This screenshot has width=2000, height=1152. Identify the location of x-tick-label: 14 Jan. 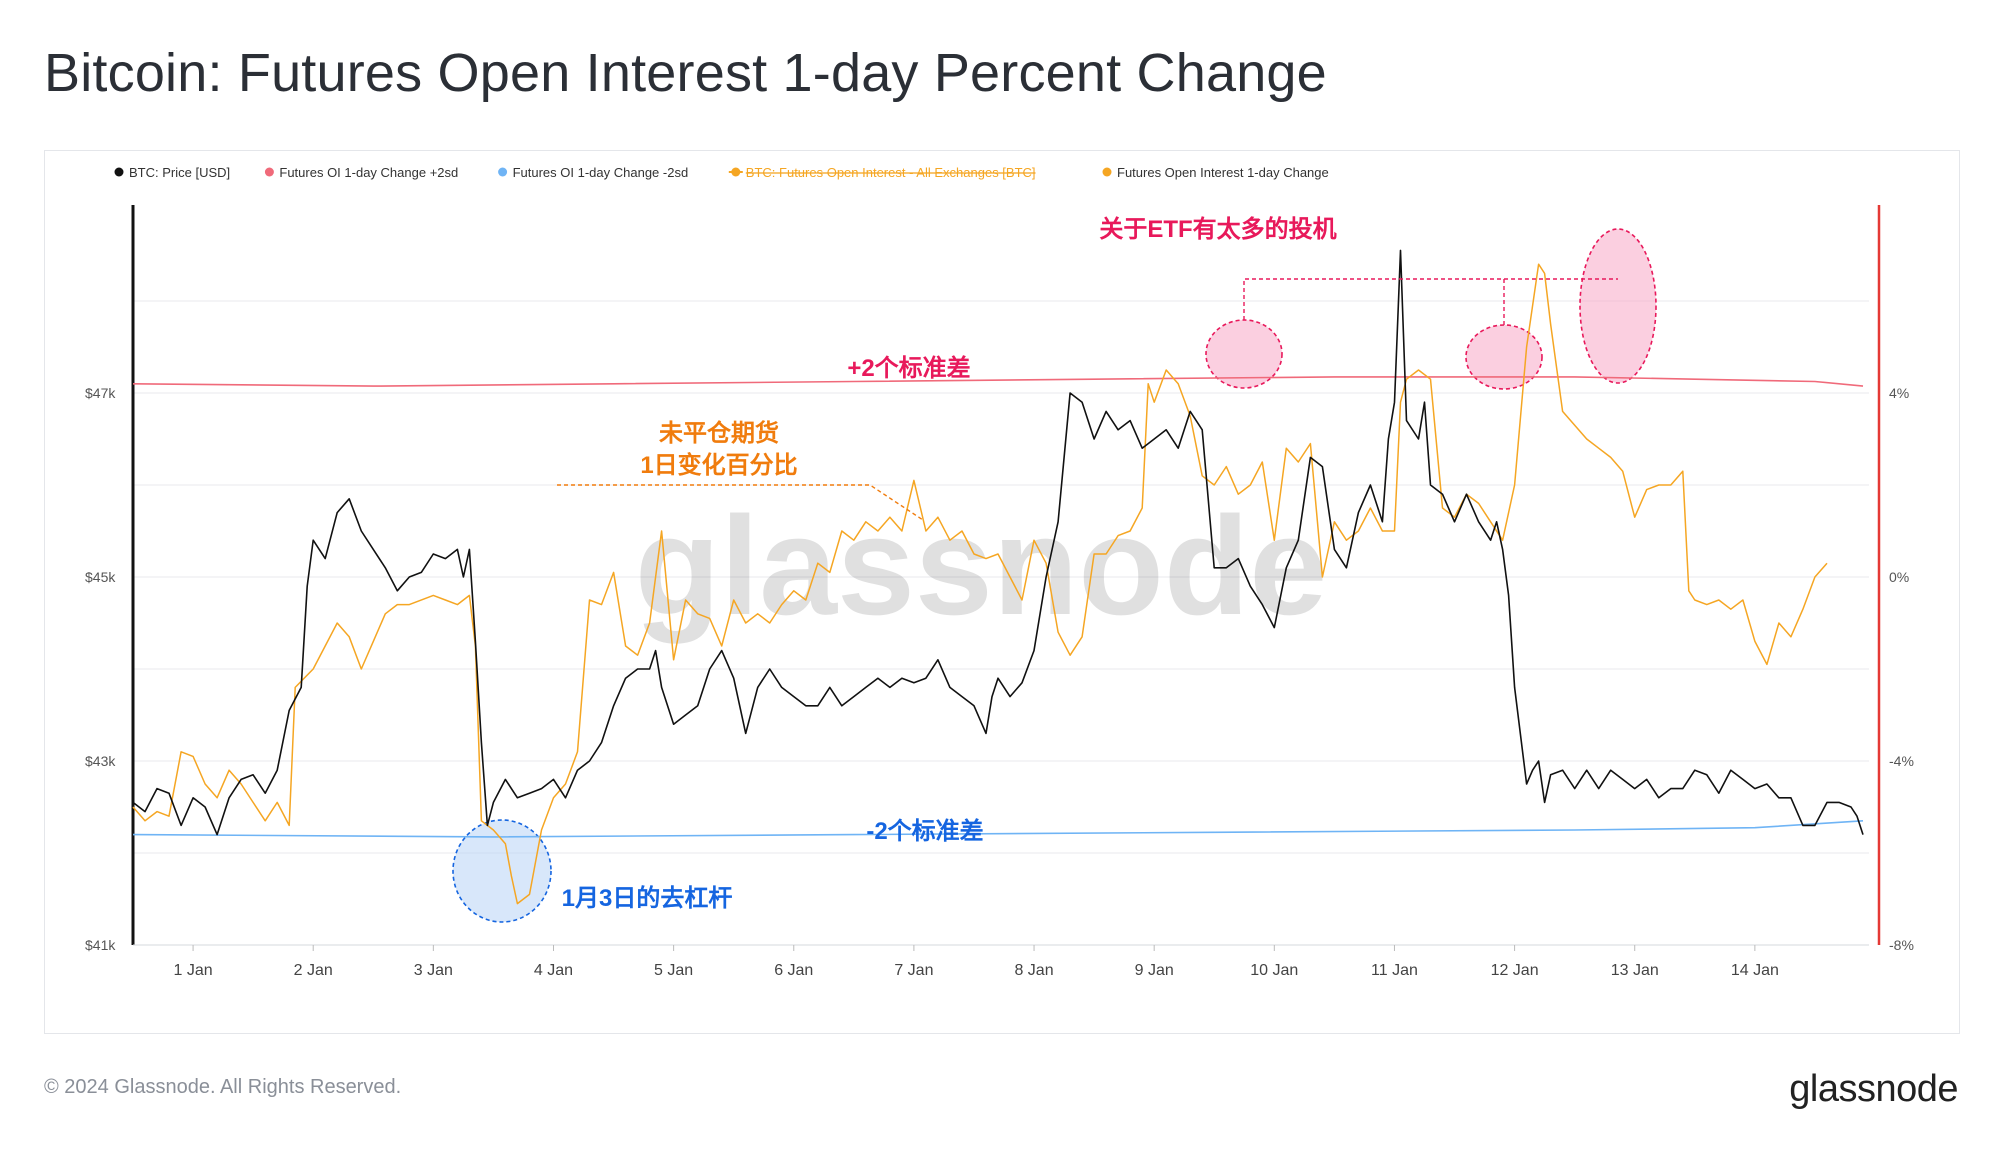
(1755, 970).